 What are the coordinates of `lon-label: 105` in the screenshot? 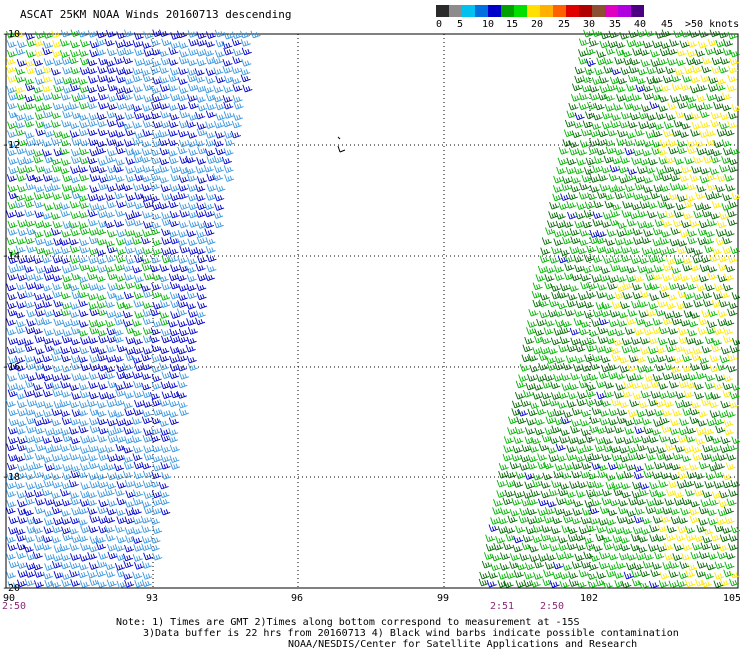 It's located at (731, 598).